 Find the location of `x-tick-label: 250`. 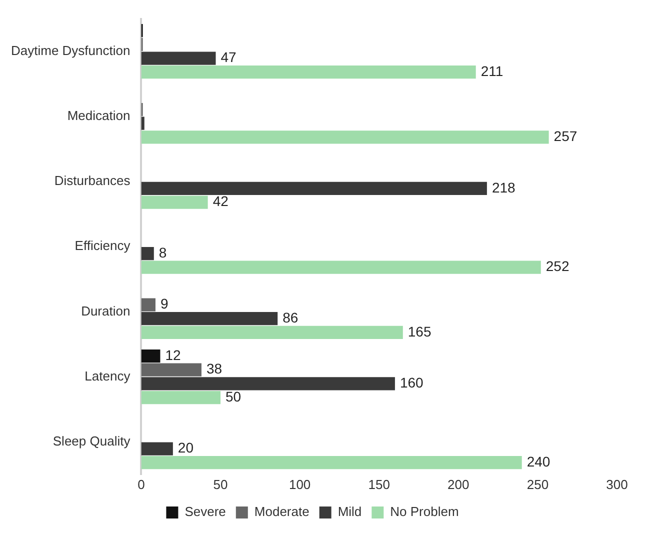

x-tick-label: 250 is located at coordinates (537, 484).